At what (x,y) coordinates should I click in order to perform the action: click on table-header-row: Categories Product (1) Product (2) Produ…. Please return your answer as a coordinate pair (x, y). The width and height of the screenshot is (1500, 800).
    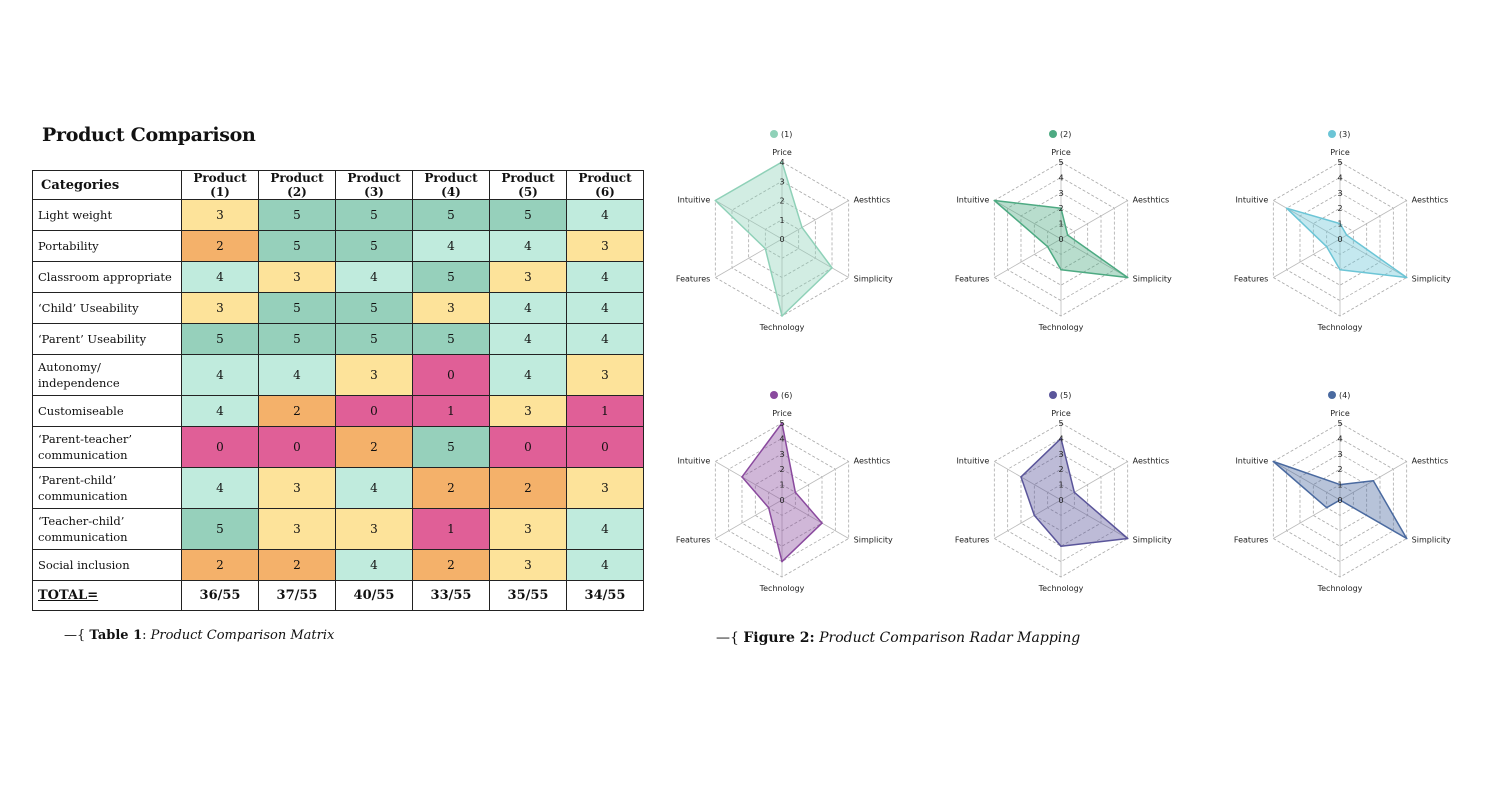
    Looking at the image, I should click on (338, 185).